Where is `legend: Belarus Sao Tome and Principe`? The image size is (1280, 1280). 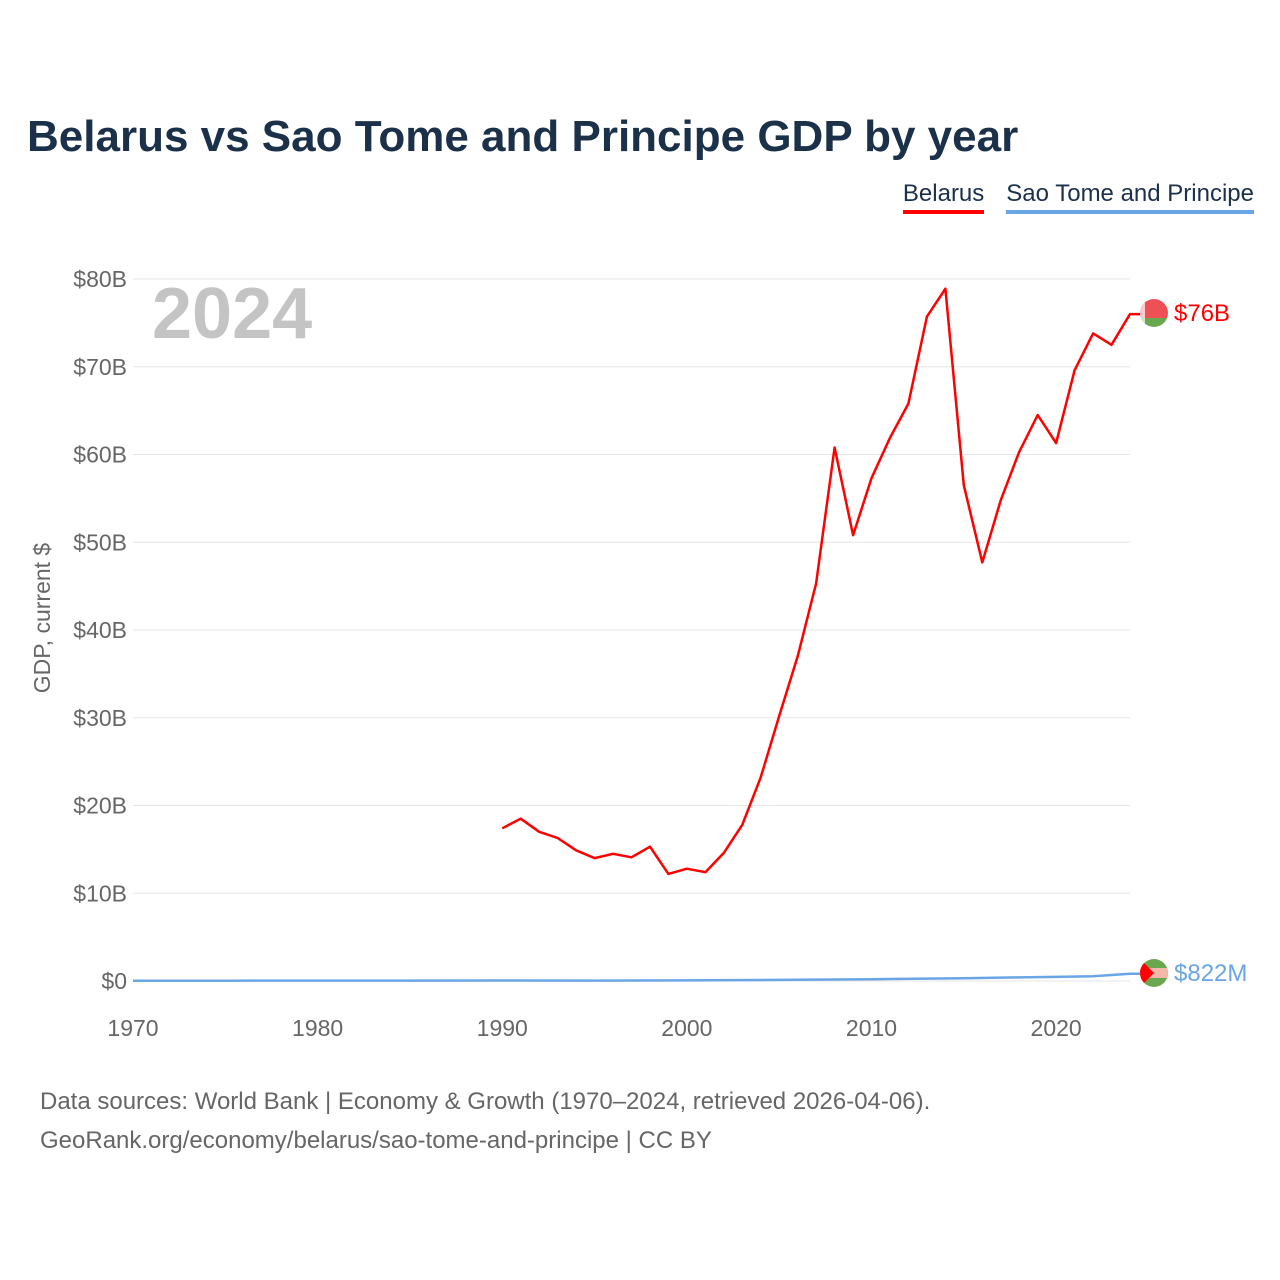
legend: Belarus Sao Tome and Principe is located at coordinates (1078, 197).